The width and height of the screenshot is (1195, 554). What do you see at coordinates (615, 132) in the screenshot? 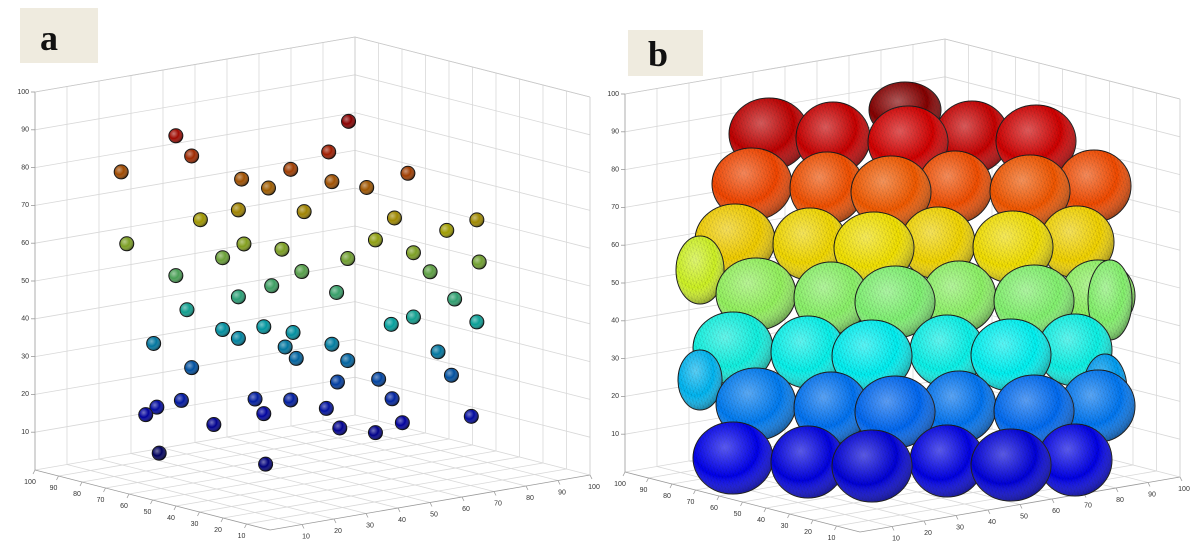
I see `z-tick-label: 90` at bounding box center [615, 132].